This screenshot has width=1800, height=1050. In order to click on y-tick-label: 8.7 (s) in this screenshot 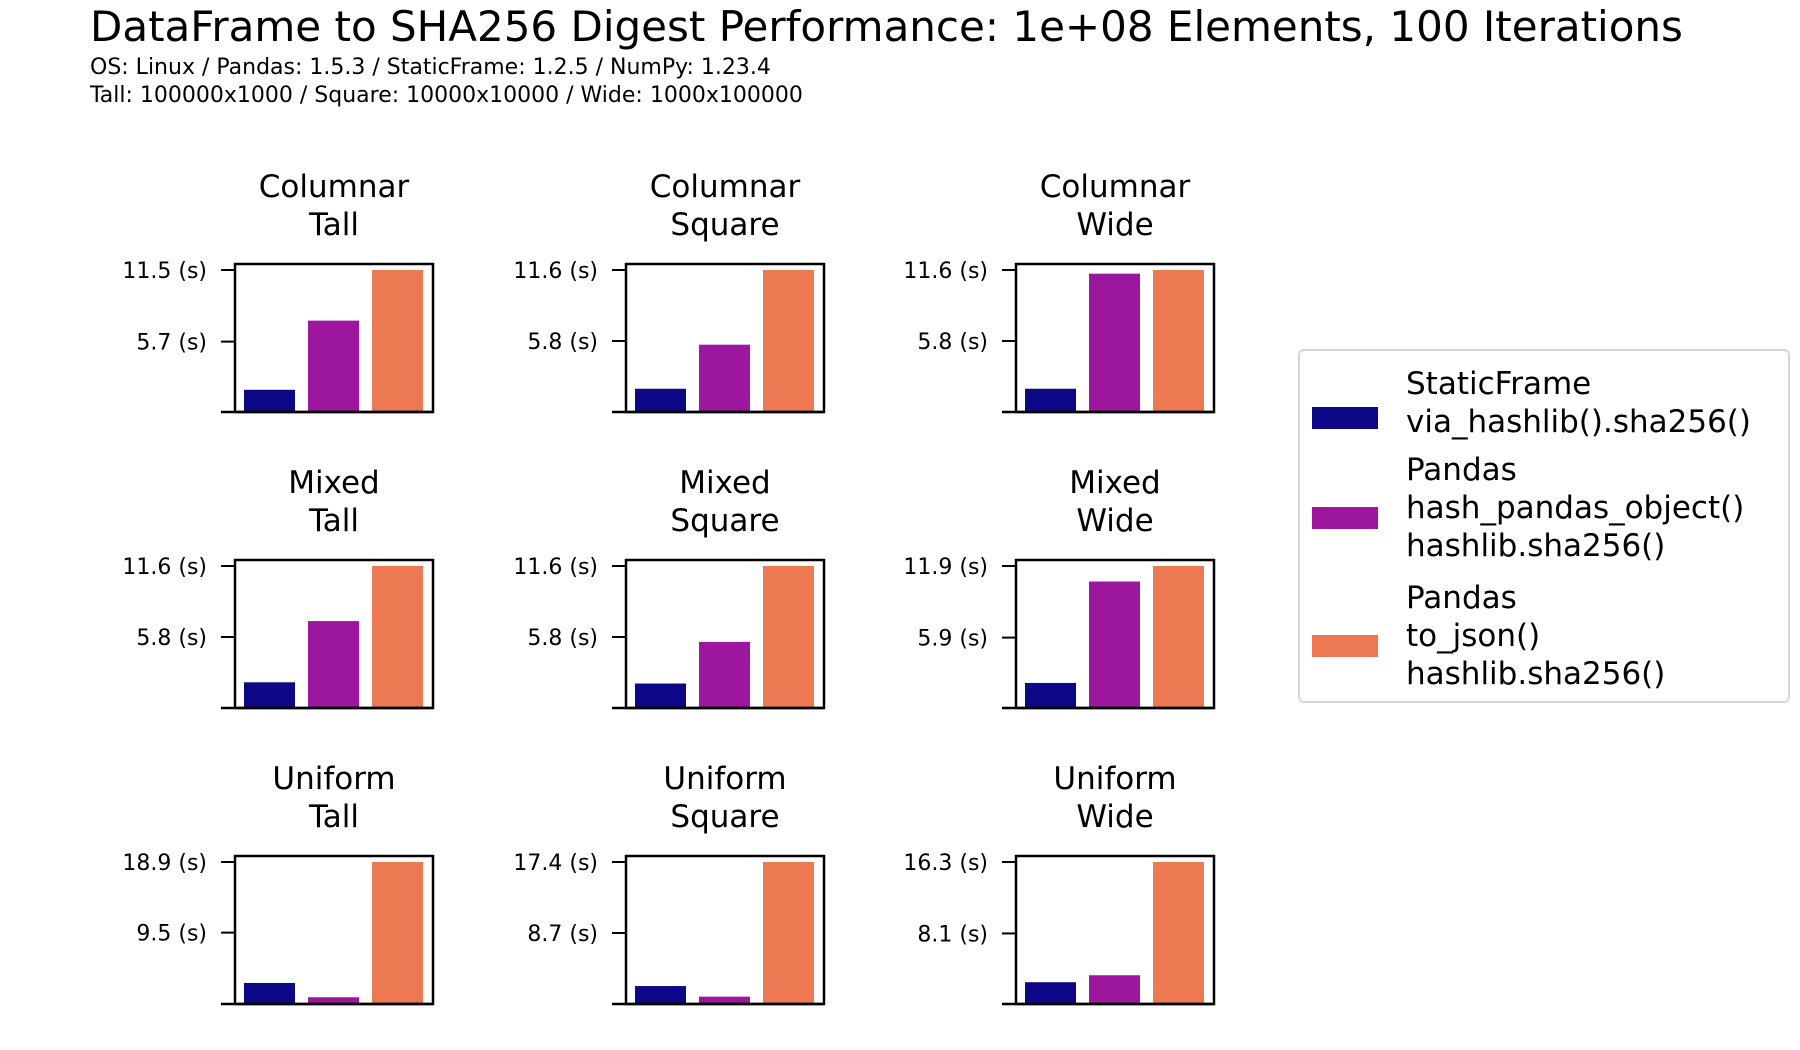, I will do `click(562, 934)`.